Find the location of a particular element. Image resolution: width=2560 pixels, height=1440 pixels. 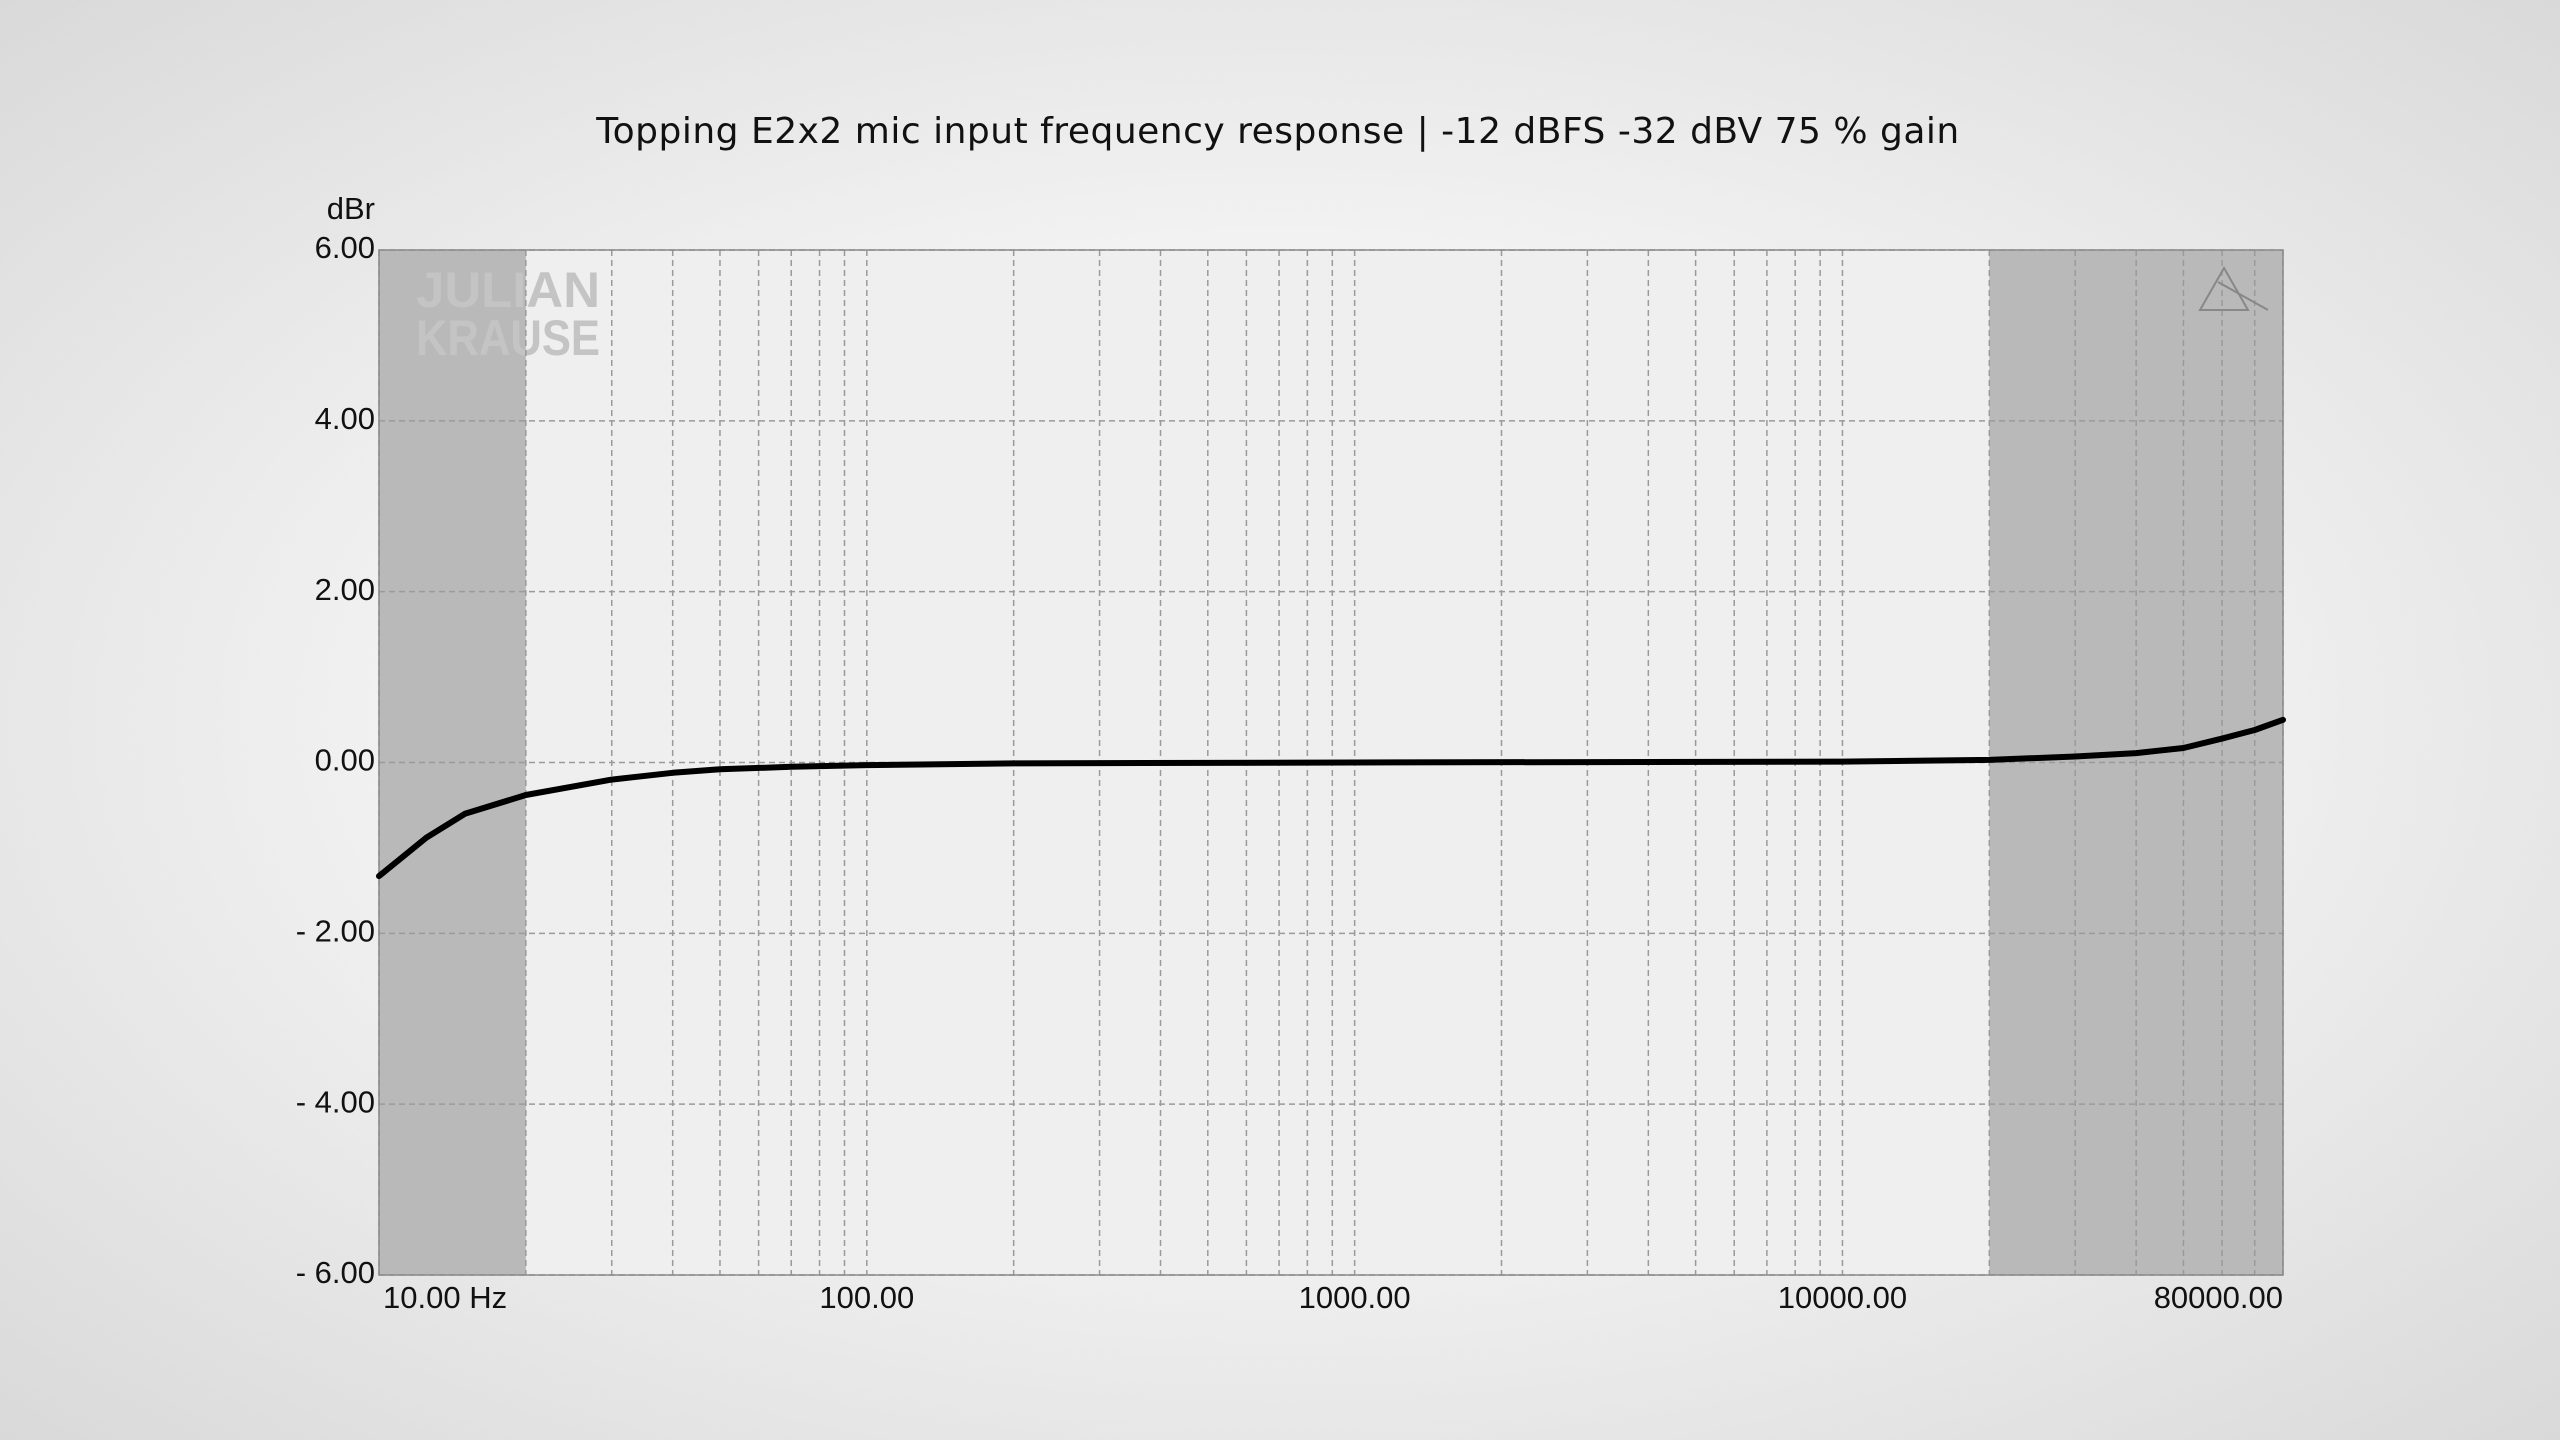

logo is located at coordinates (2233, 288).